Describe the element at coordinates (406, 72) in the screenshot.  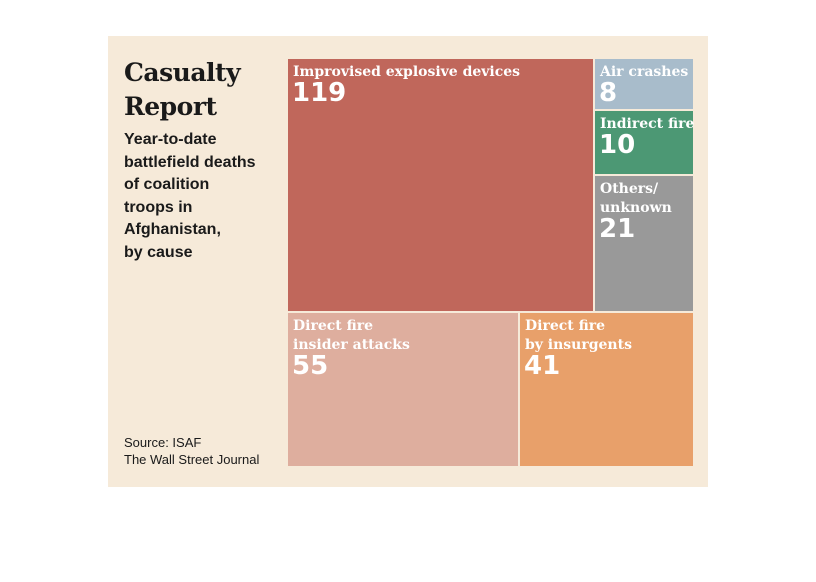
I see `treemap-label-ied: Improvised explosive devices` at that location.